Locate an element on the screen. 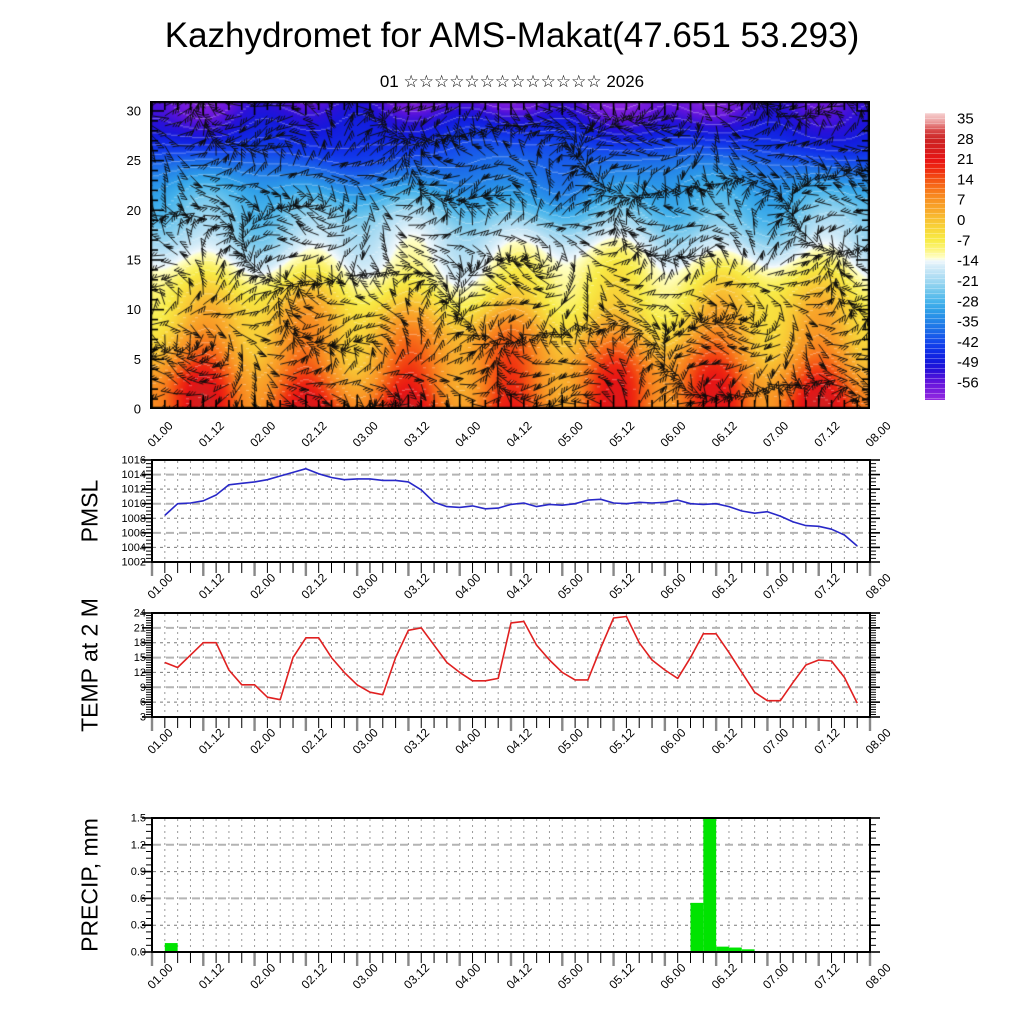 The height and width of the screenshot is (1024, 1024). y-tick-label: 0.3 is located at coordinates (138, 926).